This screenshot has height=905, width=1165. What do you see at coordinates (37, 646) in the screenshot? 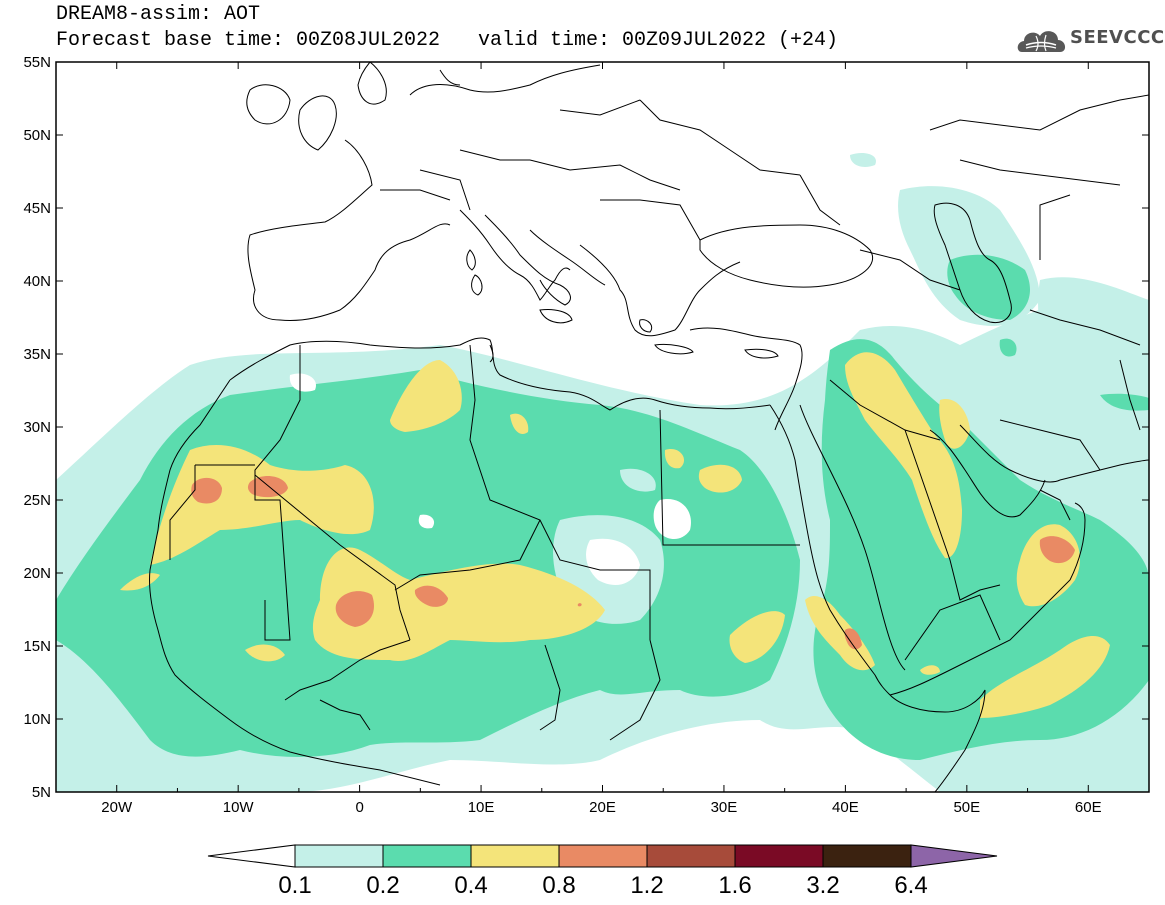
I see `lat-tick-label: 15N` at bounding box center [37, 646].